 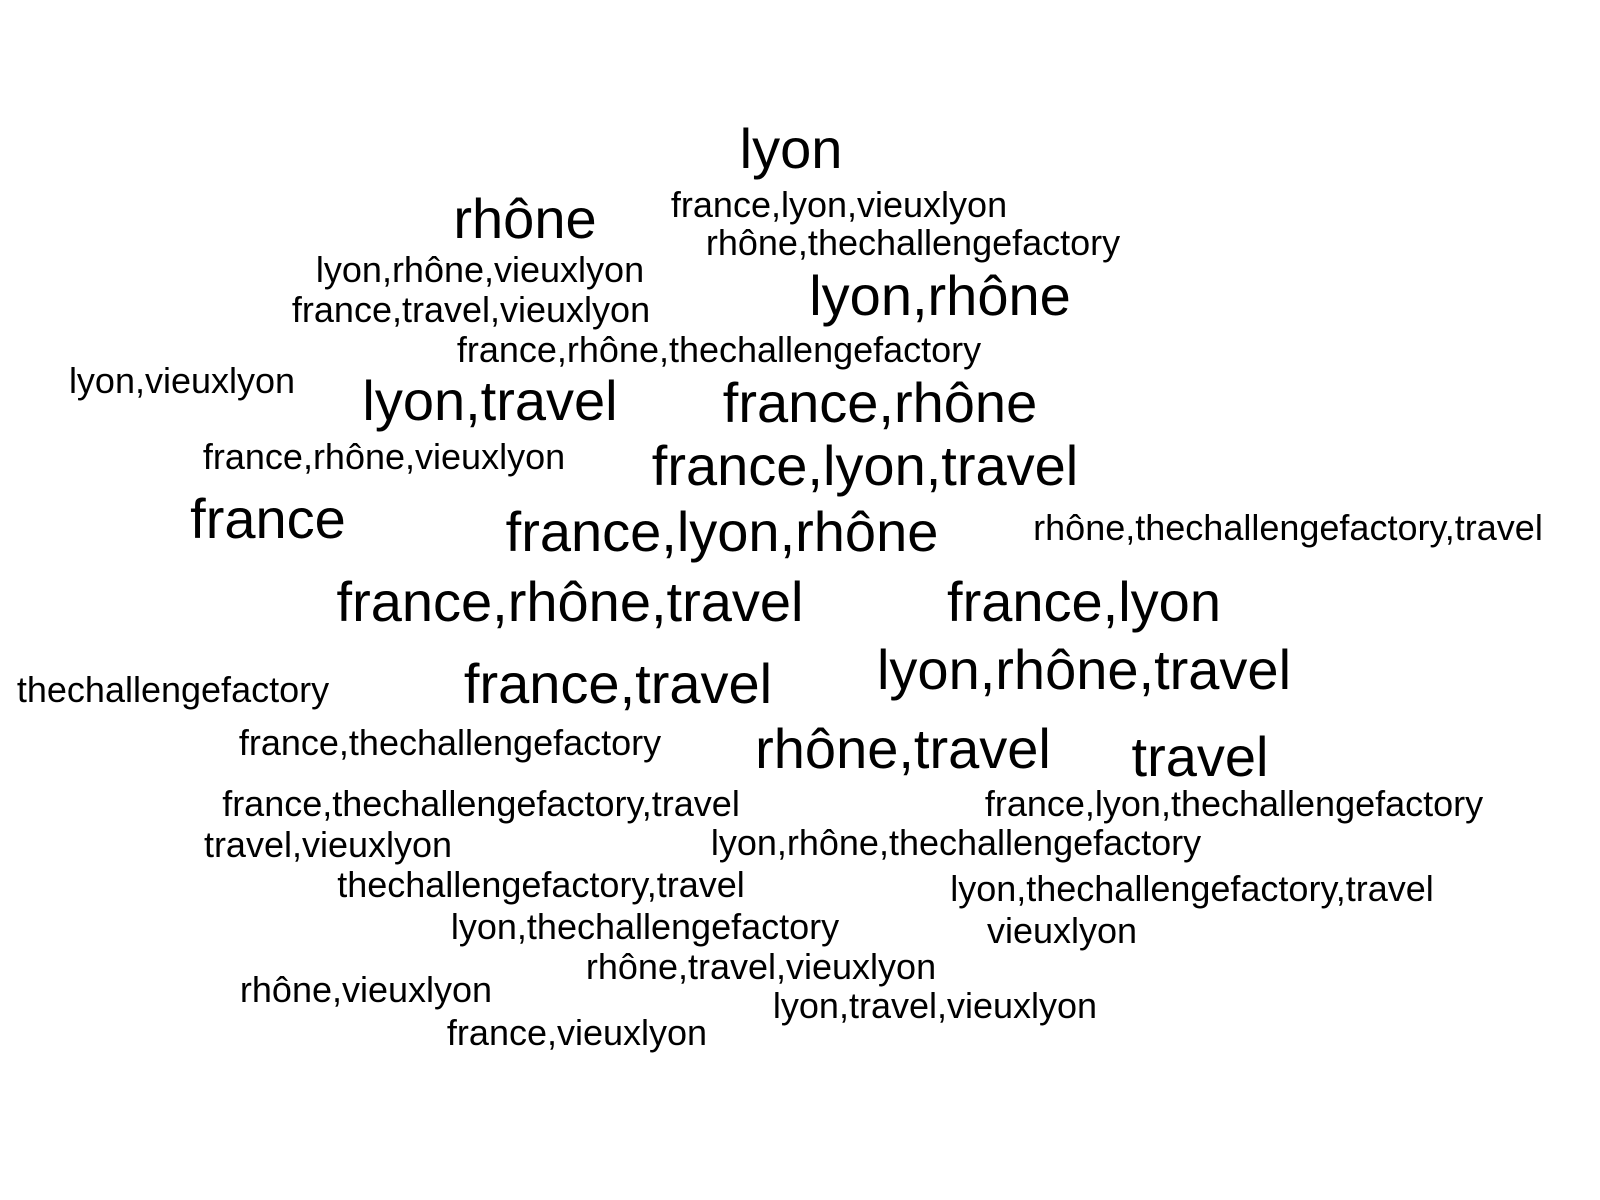 I want to click on cloud-word: rhône, so click(x=525, y=218).